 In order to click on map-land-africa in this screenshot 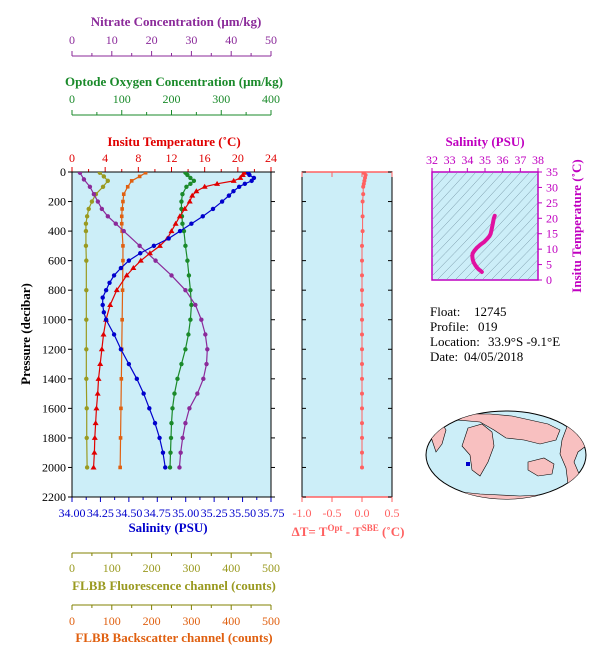, I will do `click(478, 450)`.